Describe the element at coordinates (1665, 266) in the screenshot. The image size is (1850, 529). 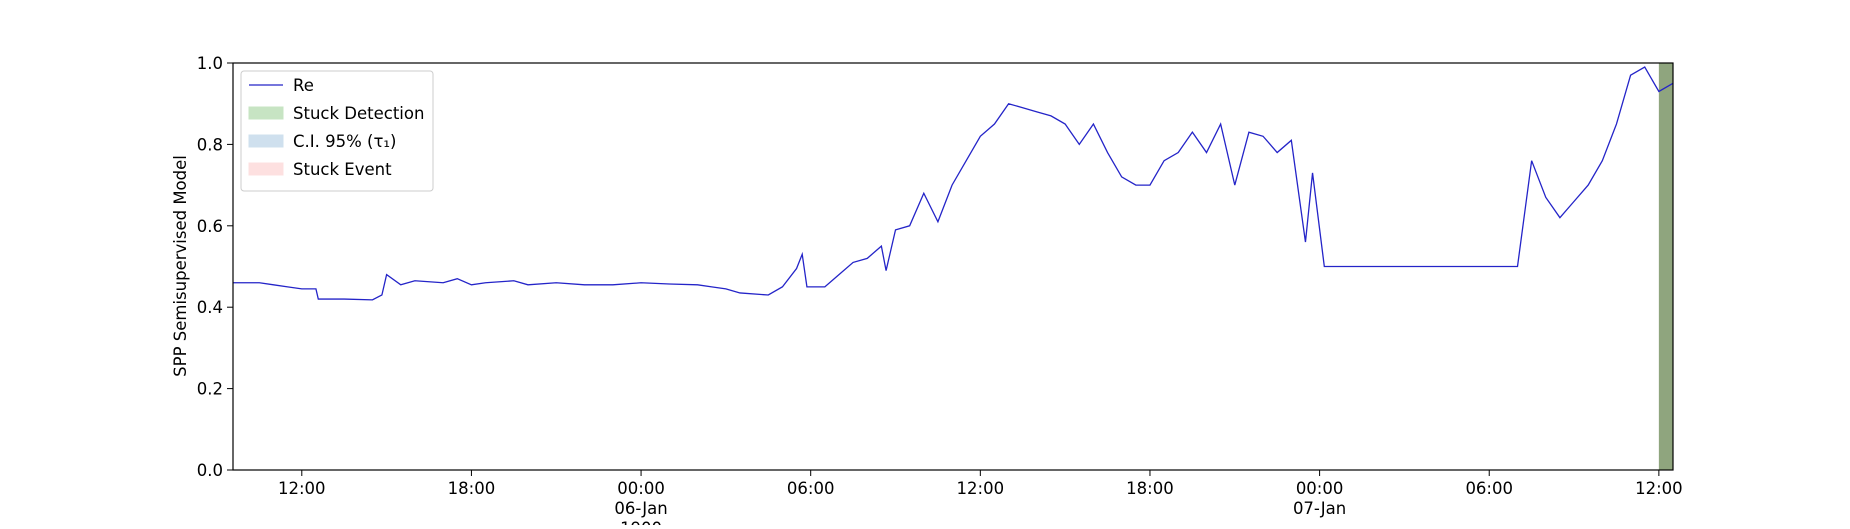
I see `stuck-span` at that location.